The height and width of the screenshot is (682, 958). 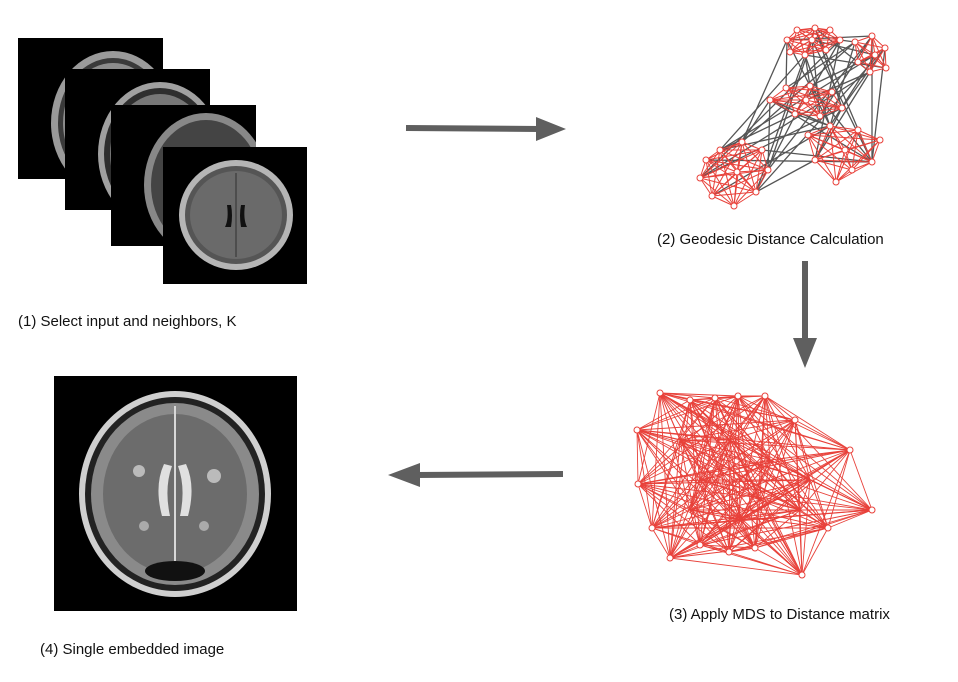 What do you see at coordinates (485, 129) in the screenshot?
I see `arrow-right-icon` at bounding box center [485, 129].